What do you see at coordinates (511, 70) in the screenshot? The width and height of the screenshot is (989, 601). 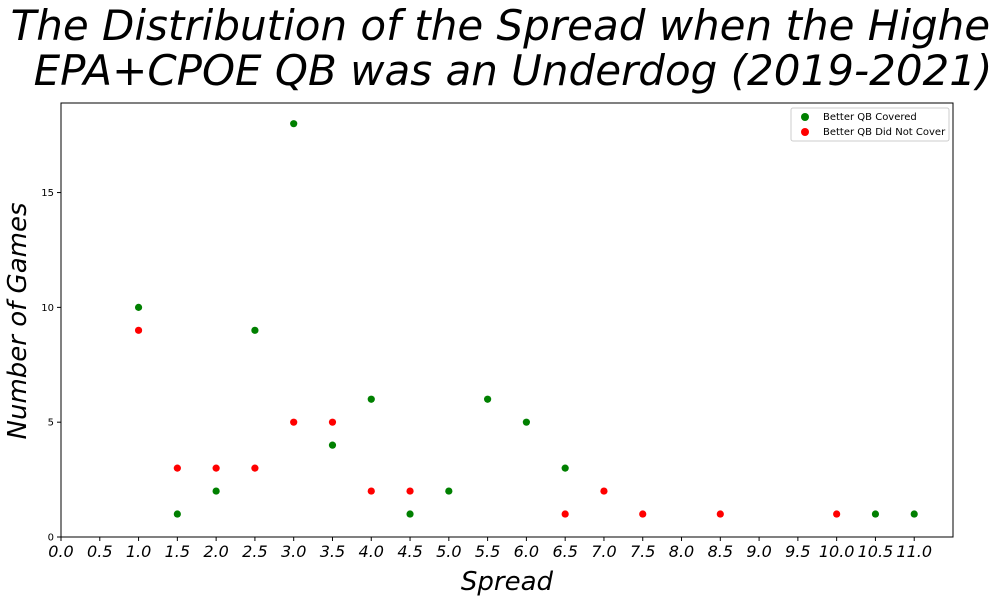 I see `chart-title-line2: EPA+CPOE QB was an Underdog (2019-2021)` at bounding box center [511, 70].